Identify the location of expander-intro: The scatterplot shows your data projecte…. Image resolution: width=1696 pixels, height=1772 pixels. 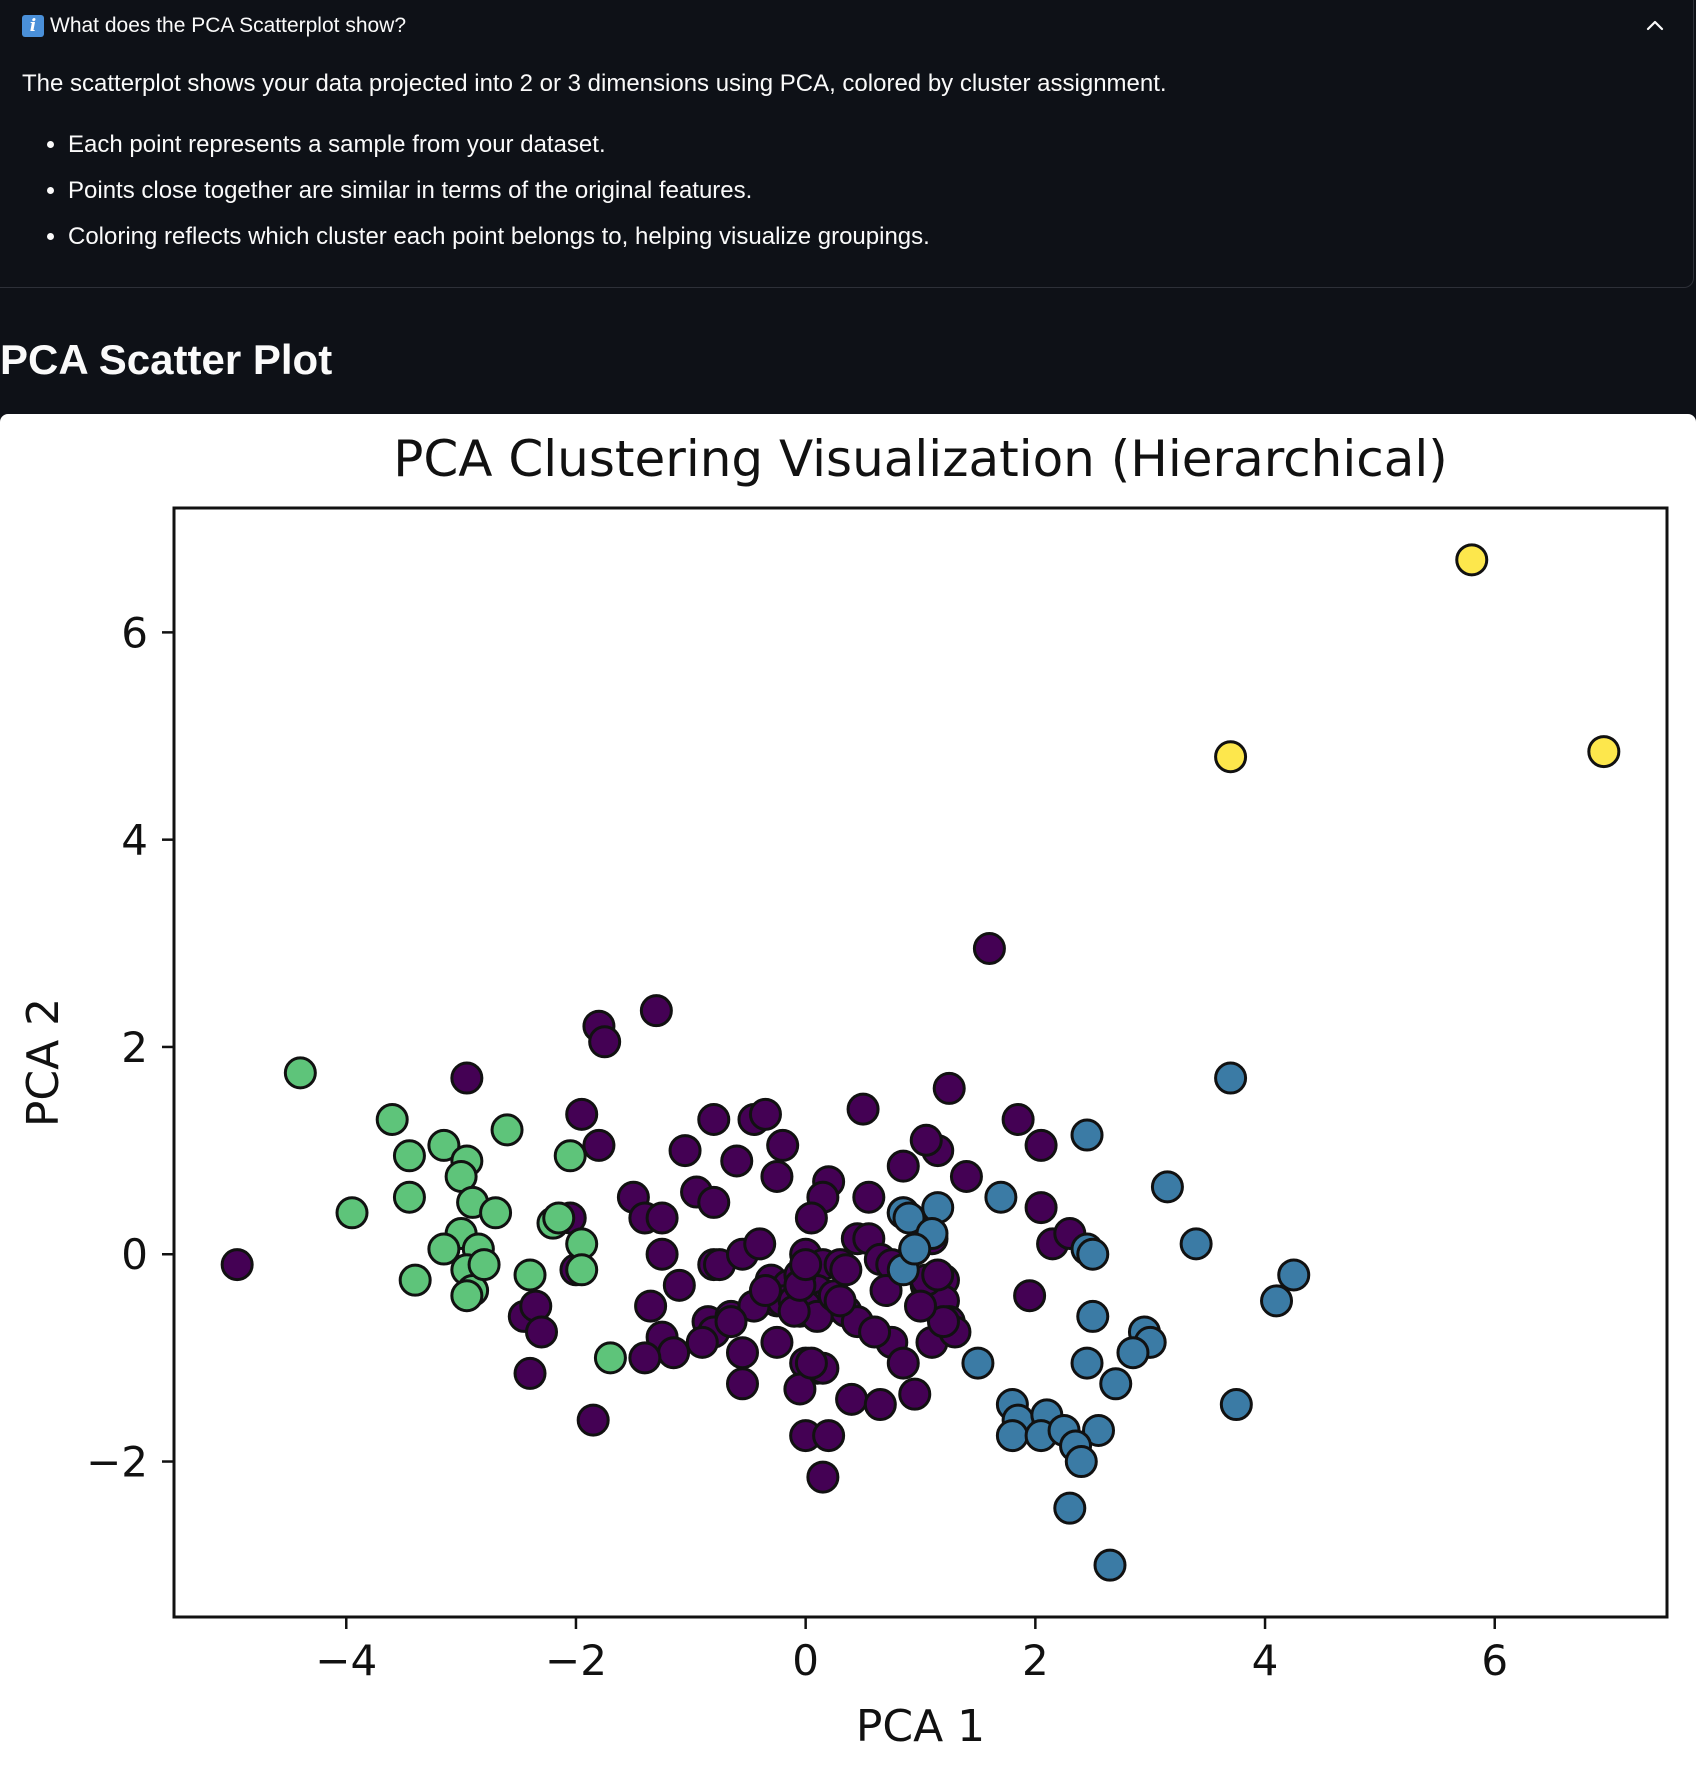
(594, 83).